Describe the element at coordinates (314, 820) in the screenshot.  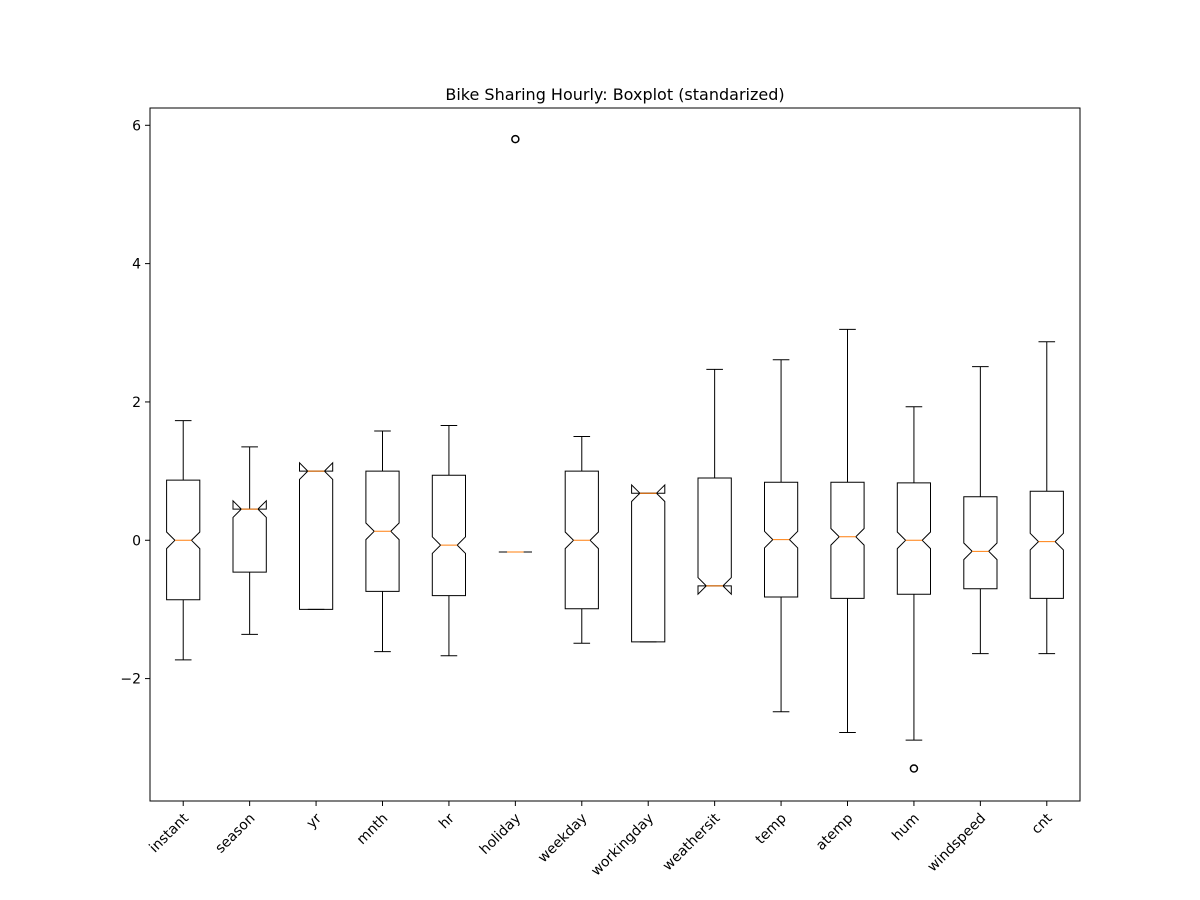
I see `x-tick-label: yr` at that location.